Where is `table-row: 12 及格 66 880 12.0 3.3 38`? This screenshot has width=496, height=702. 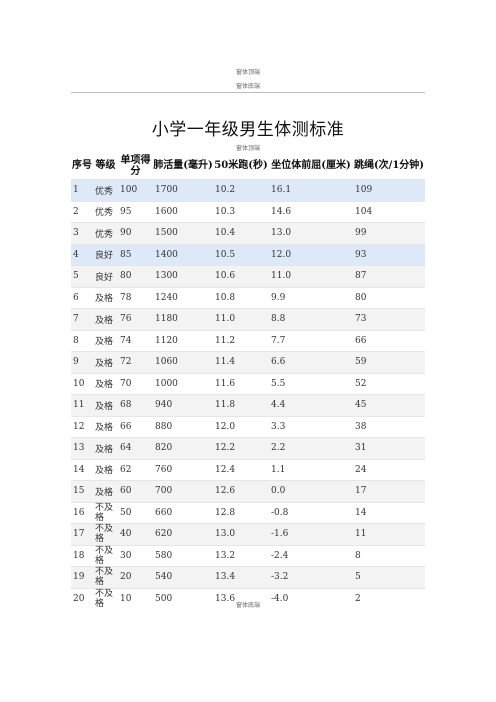
table-row: 12 及格 66 880 12.0 3.3 38 is located at coordinates (248, 426).